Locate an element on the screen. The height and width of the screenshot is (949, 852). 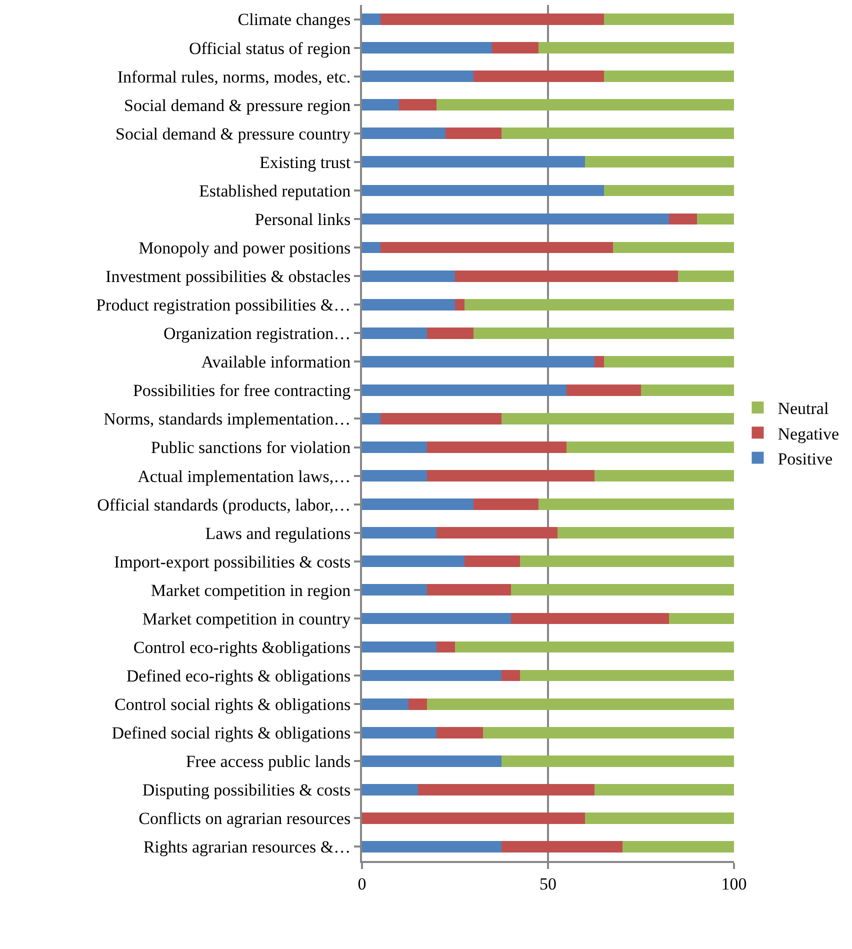
y-tick-label: Free access public lands is located at coordinates (268, 762).